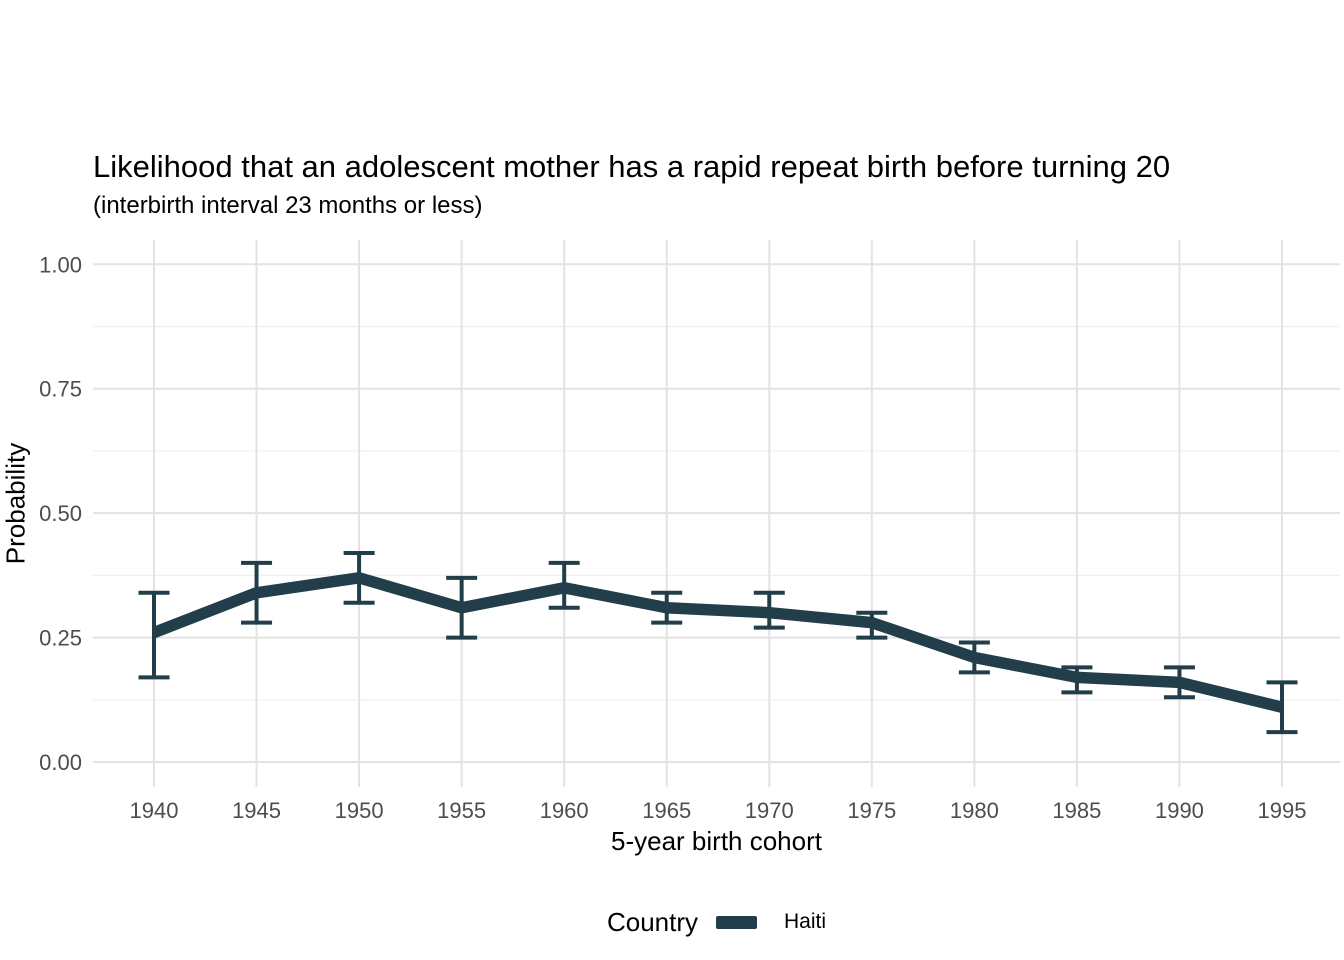 Image resolution: width=1344 pixels, height=960 pixels. What do you see at coordinates (461, 810) in the screenshot?
I see `x-tick-label: 1955` at bounding box center [461, 810].